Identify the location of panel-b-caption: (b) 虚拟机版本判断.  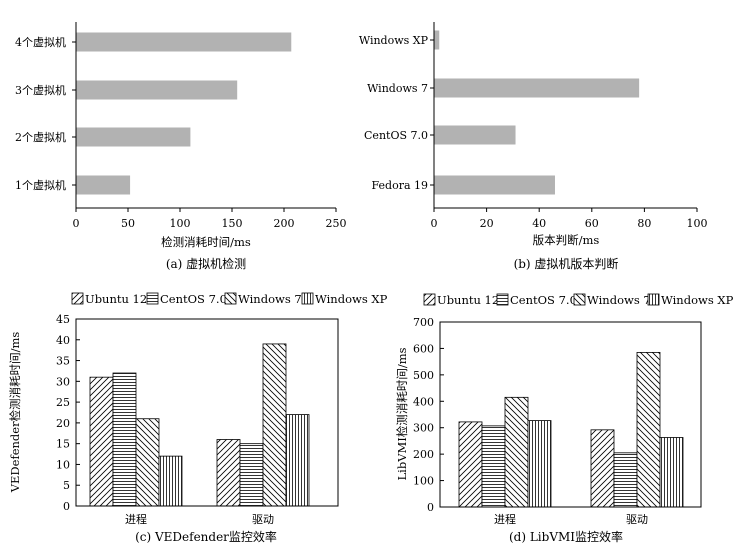
(566, 263).